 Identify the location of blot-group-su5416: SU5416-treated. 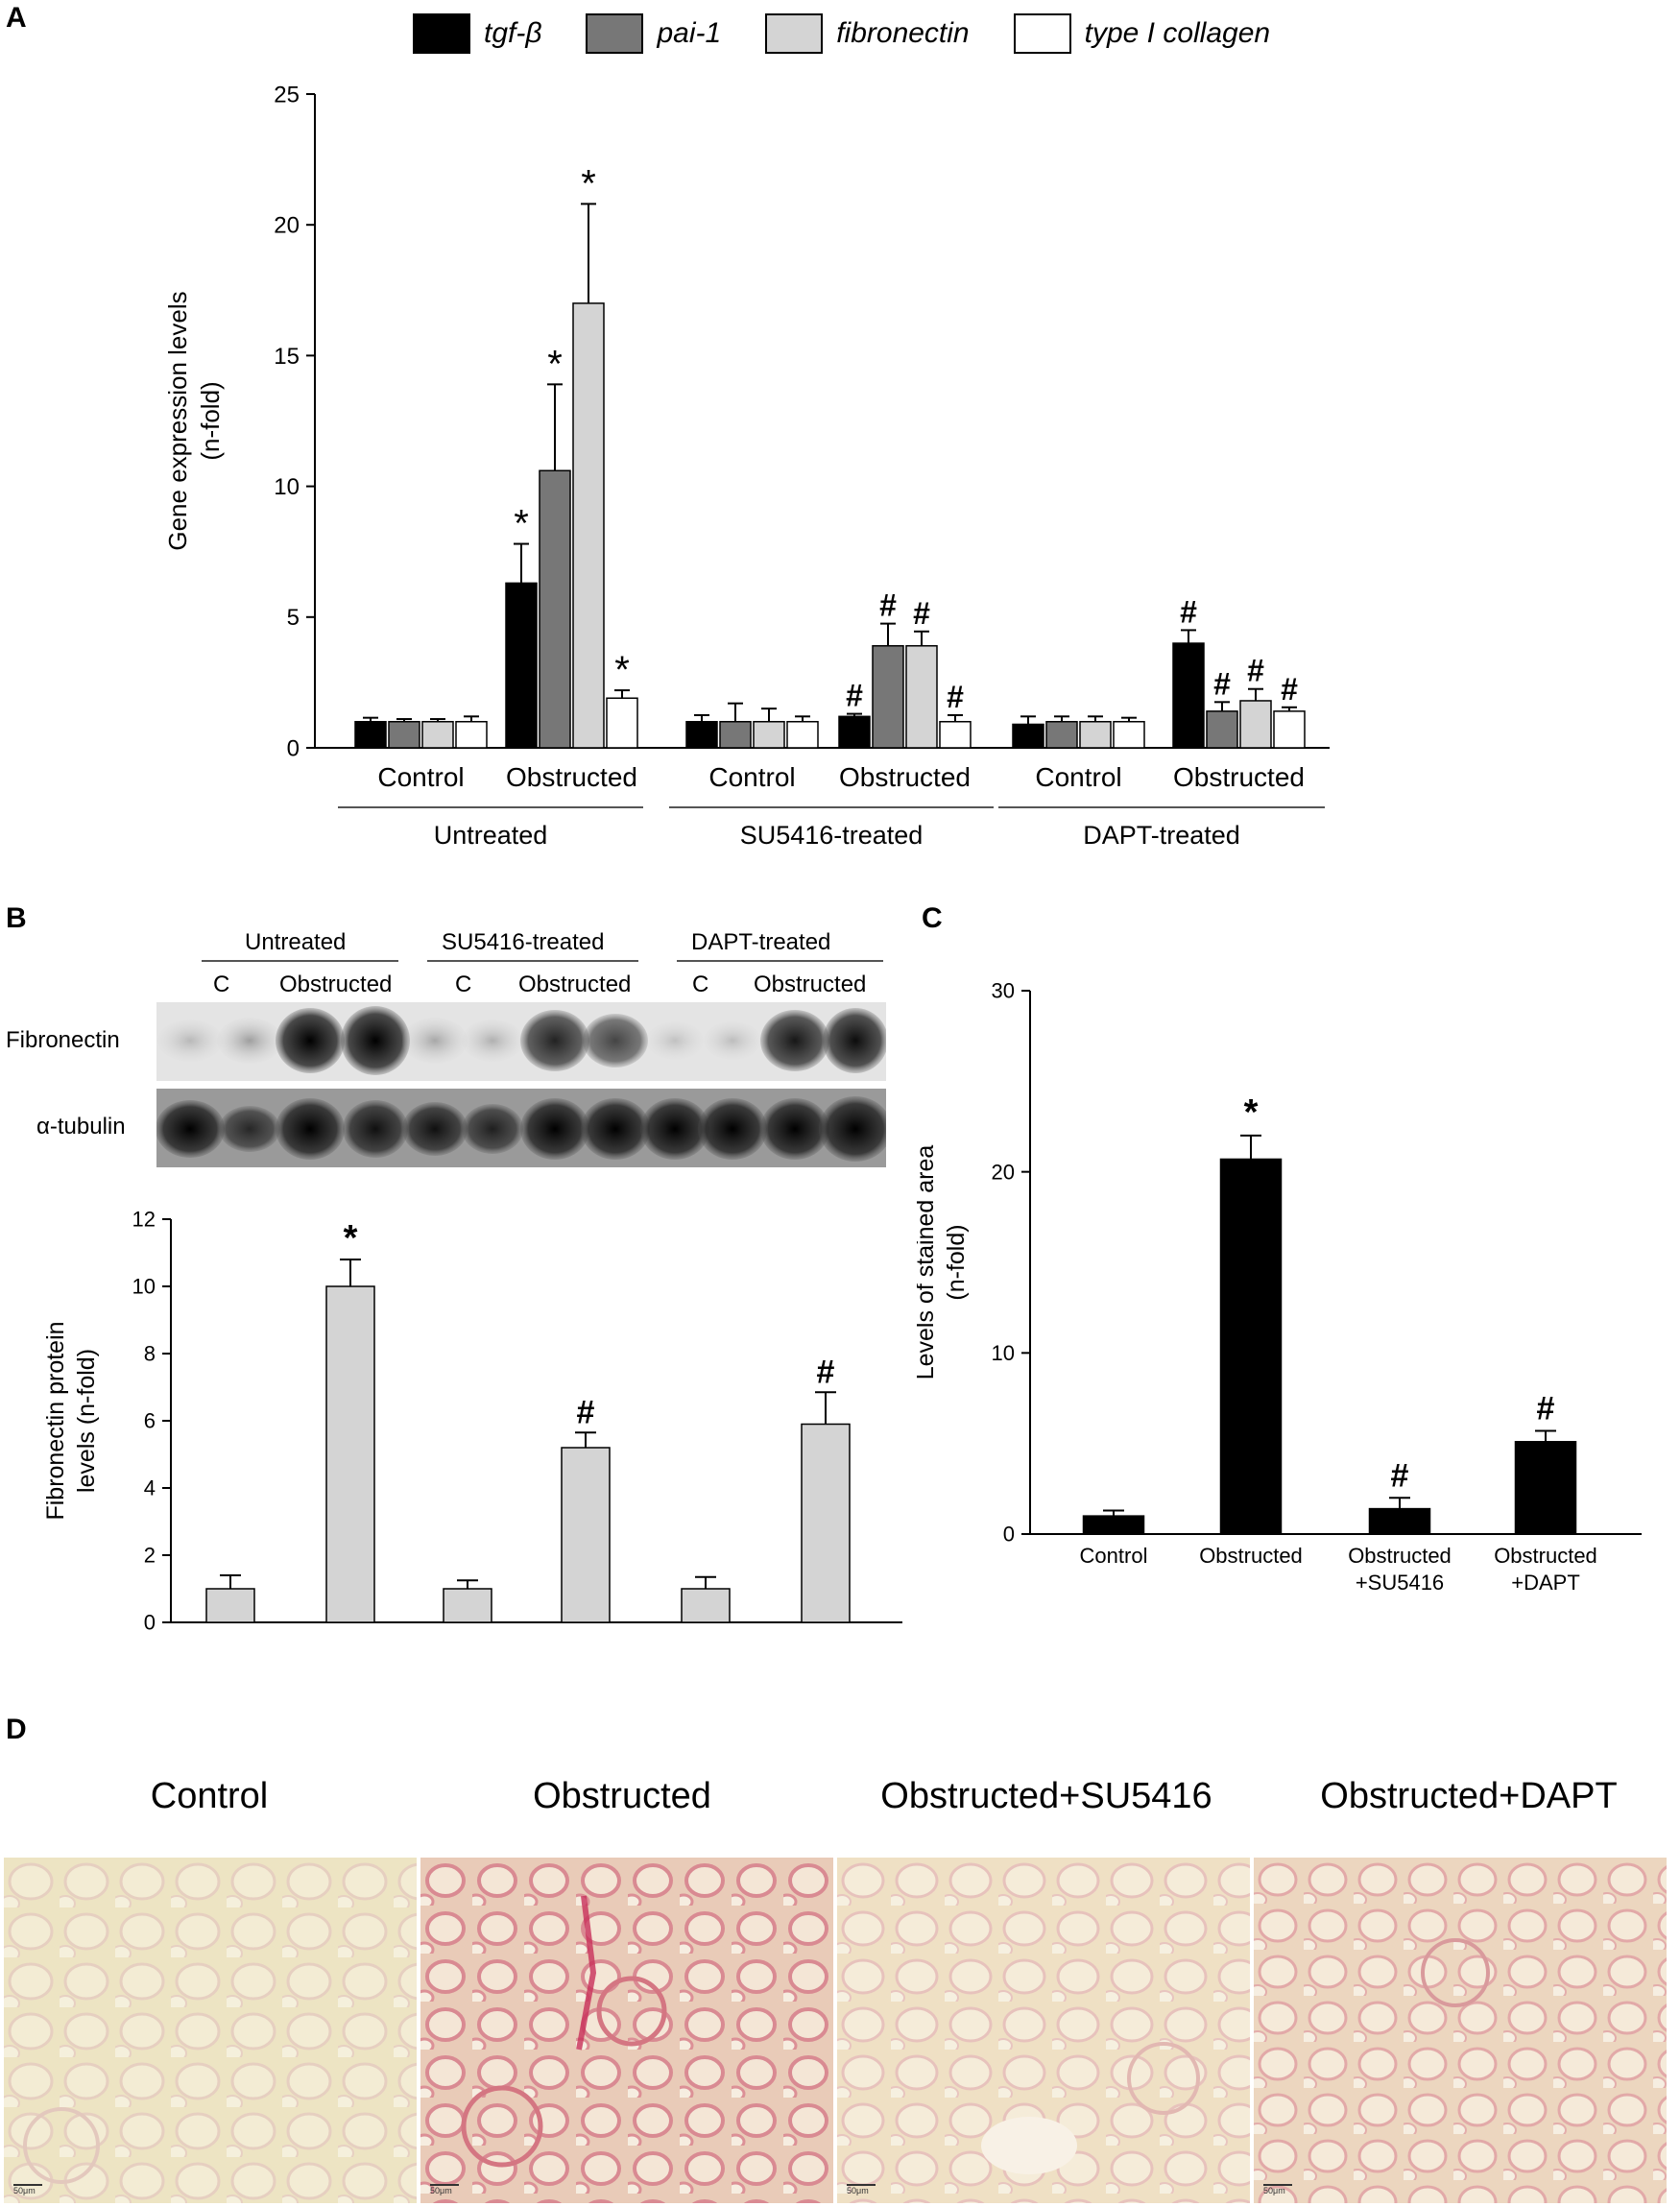
(523, 942).